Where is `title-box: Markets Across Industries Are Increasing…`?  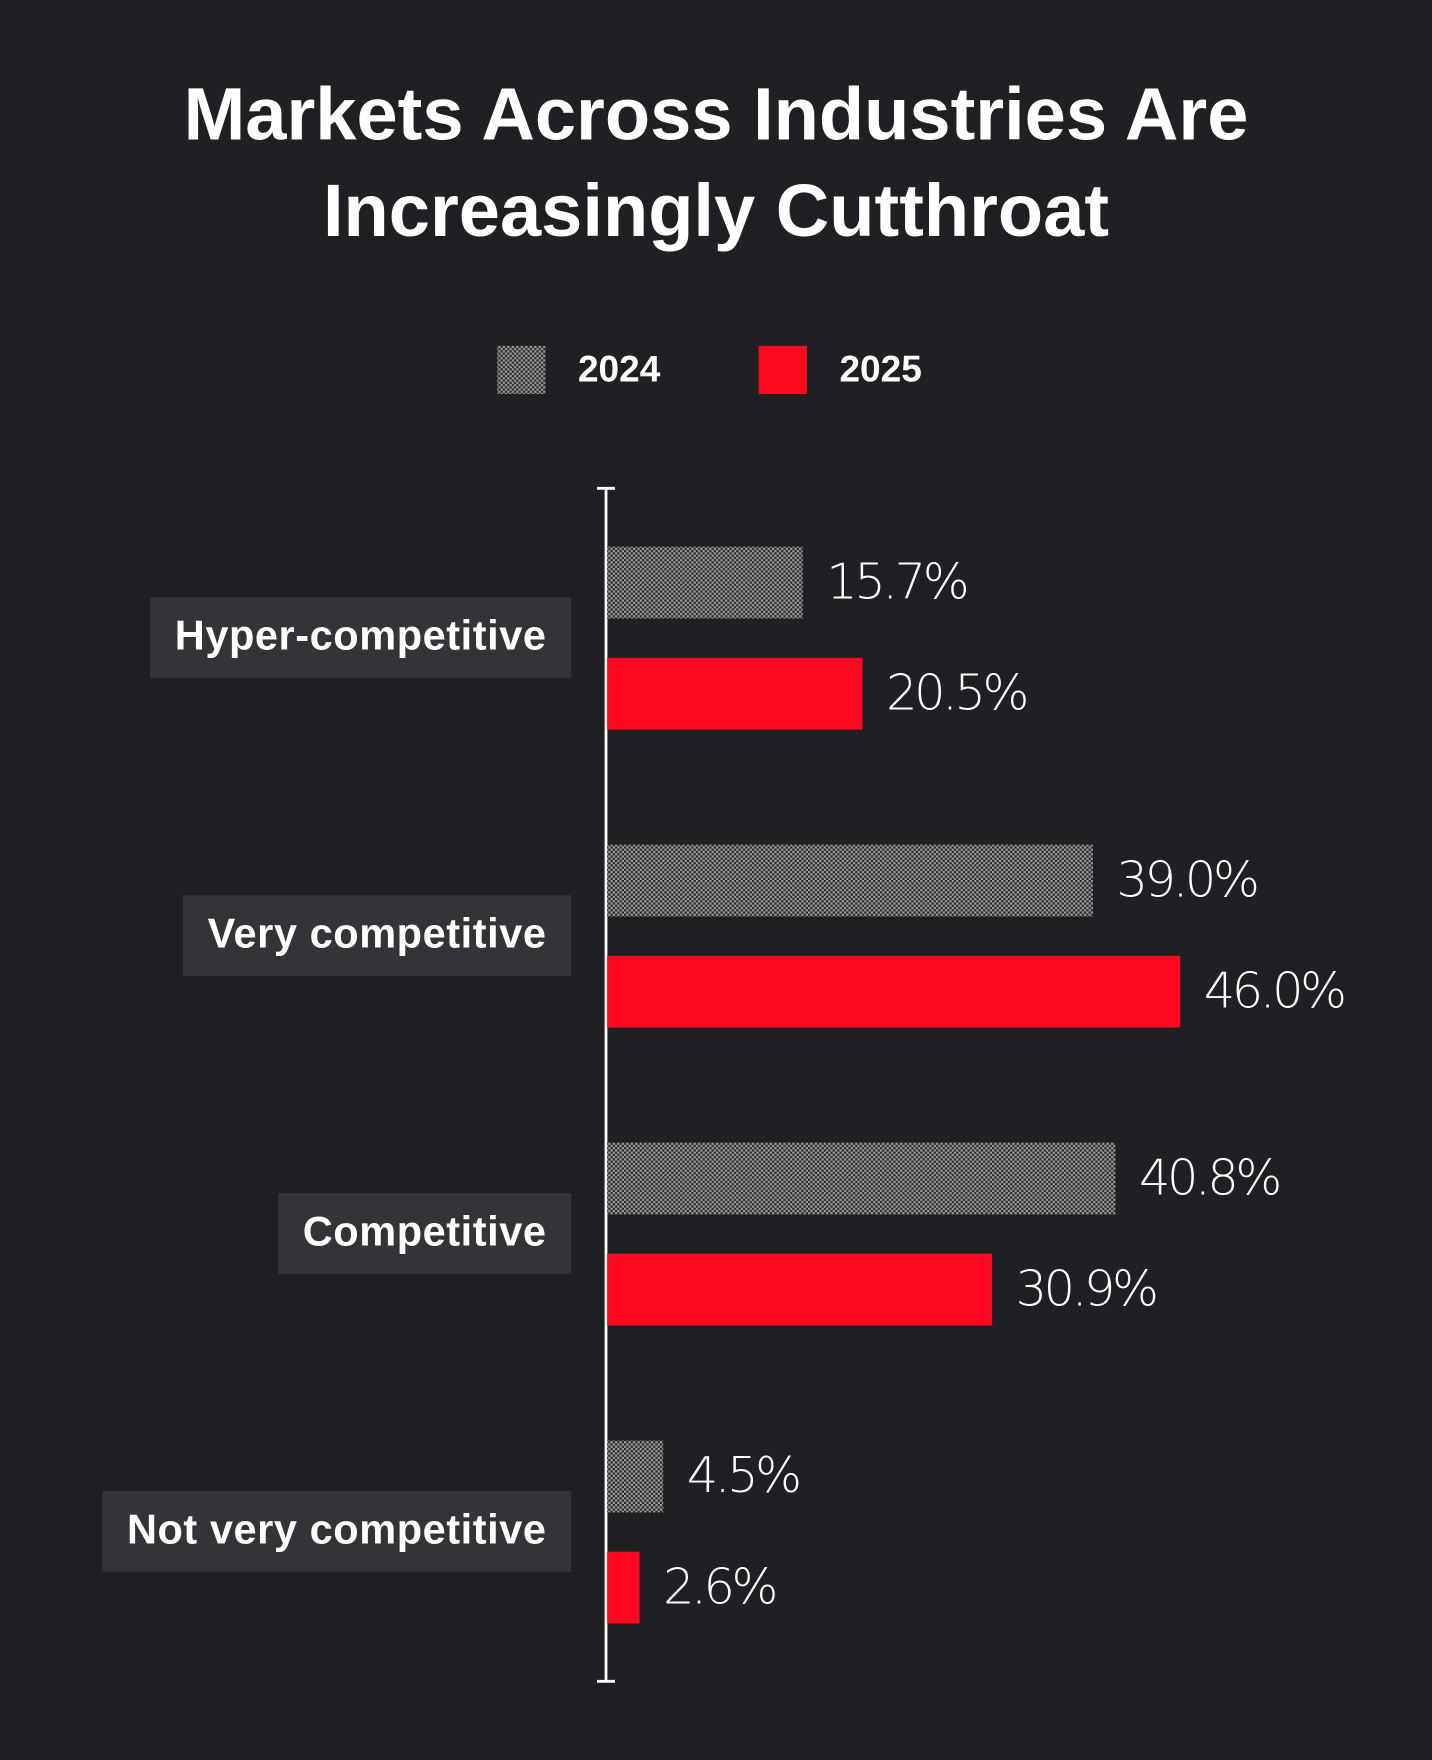
title-box: Markets Across Industries Are Increasing… is located at coordinates (716, 161).